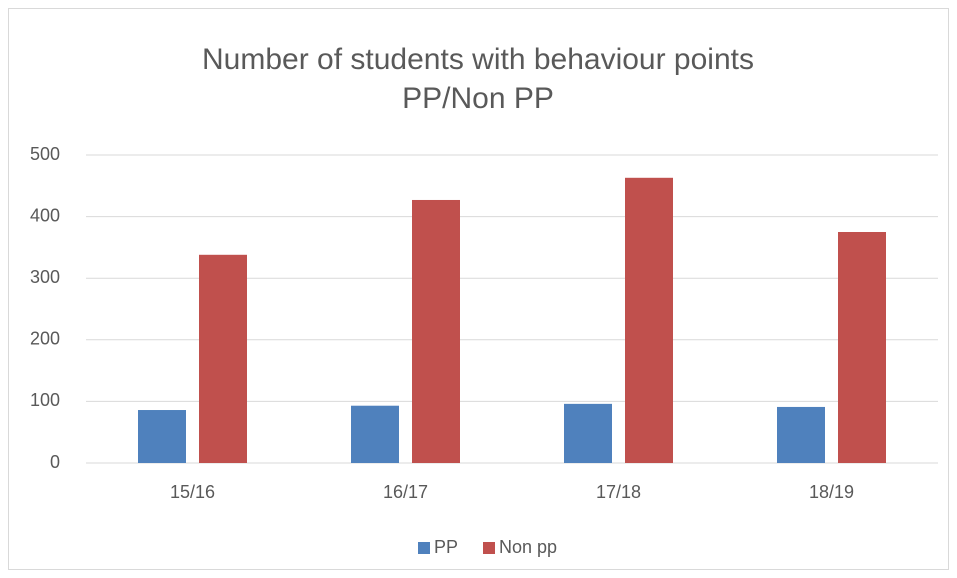 The width and height of the screenshot is (957, 578). Describe the element at coordinates (192, 492) in the screenshot. I see `x-tick-label: 15/16` at that location.